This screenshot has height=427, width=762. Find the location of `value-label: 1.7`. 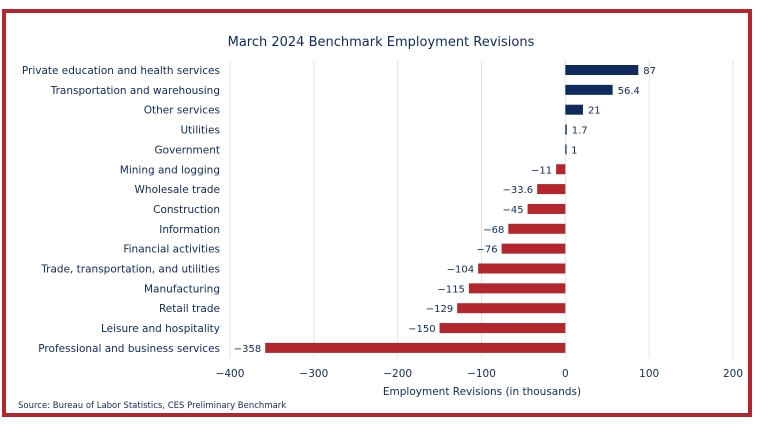

value-label: 1.7 is located at coordinates (580, 131).